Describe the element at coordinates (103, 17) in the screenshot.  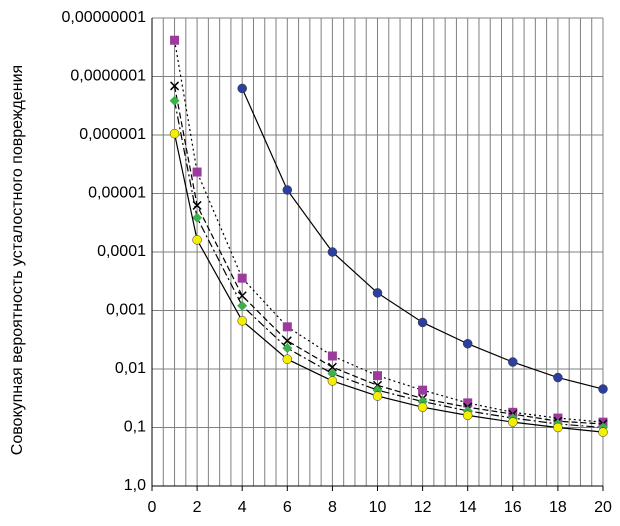
I see `y-tick-label: 0,00000001` at that location.